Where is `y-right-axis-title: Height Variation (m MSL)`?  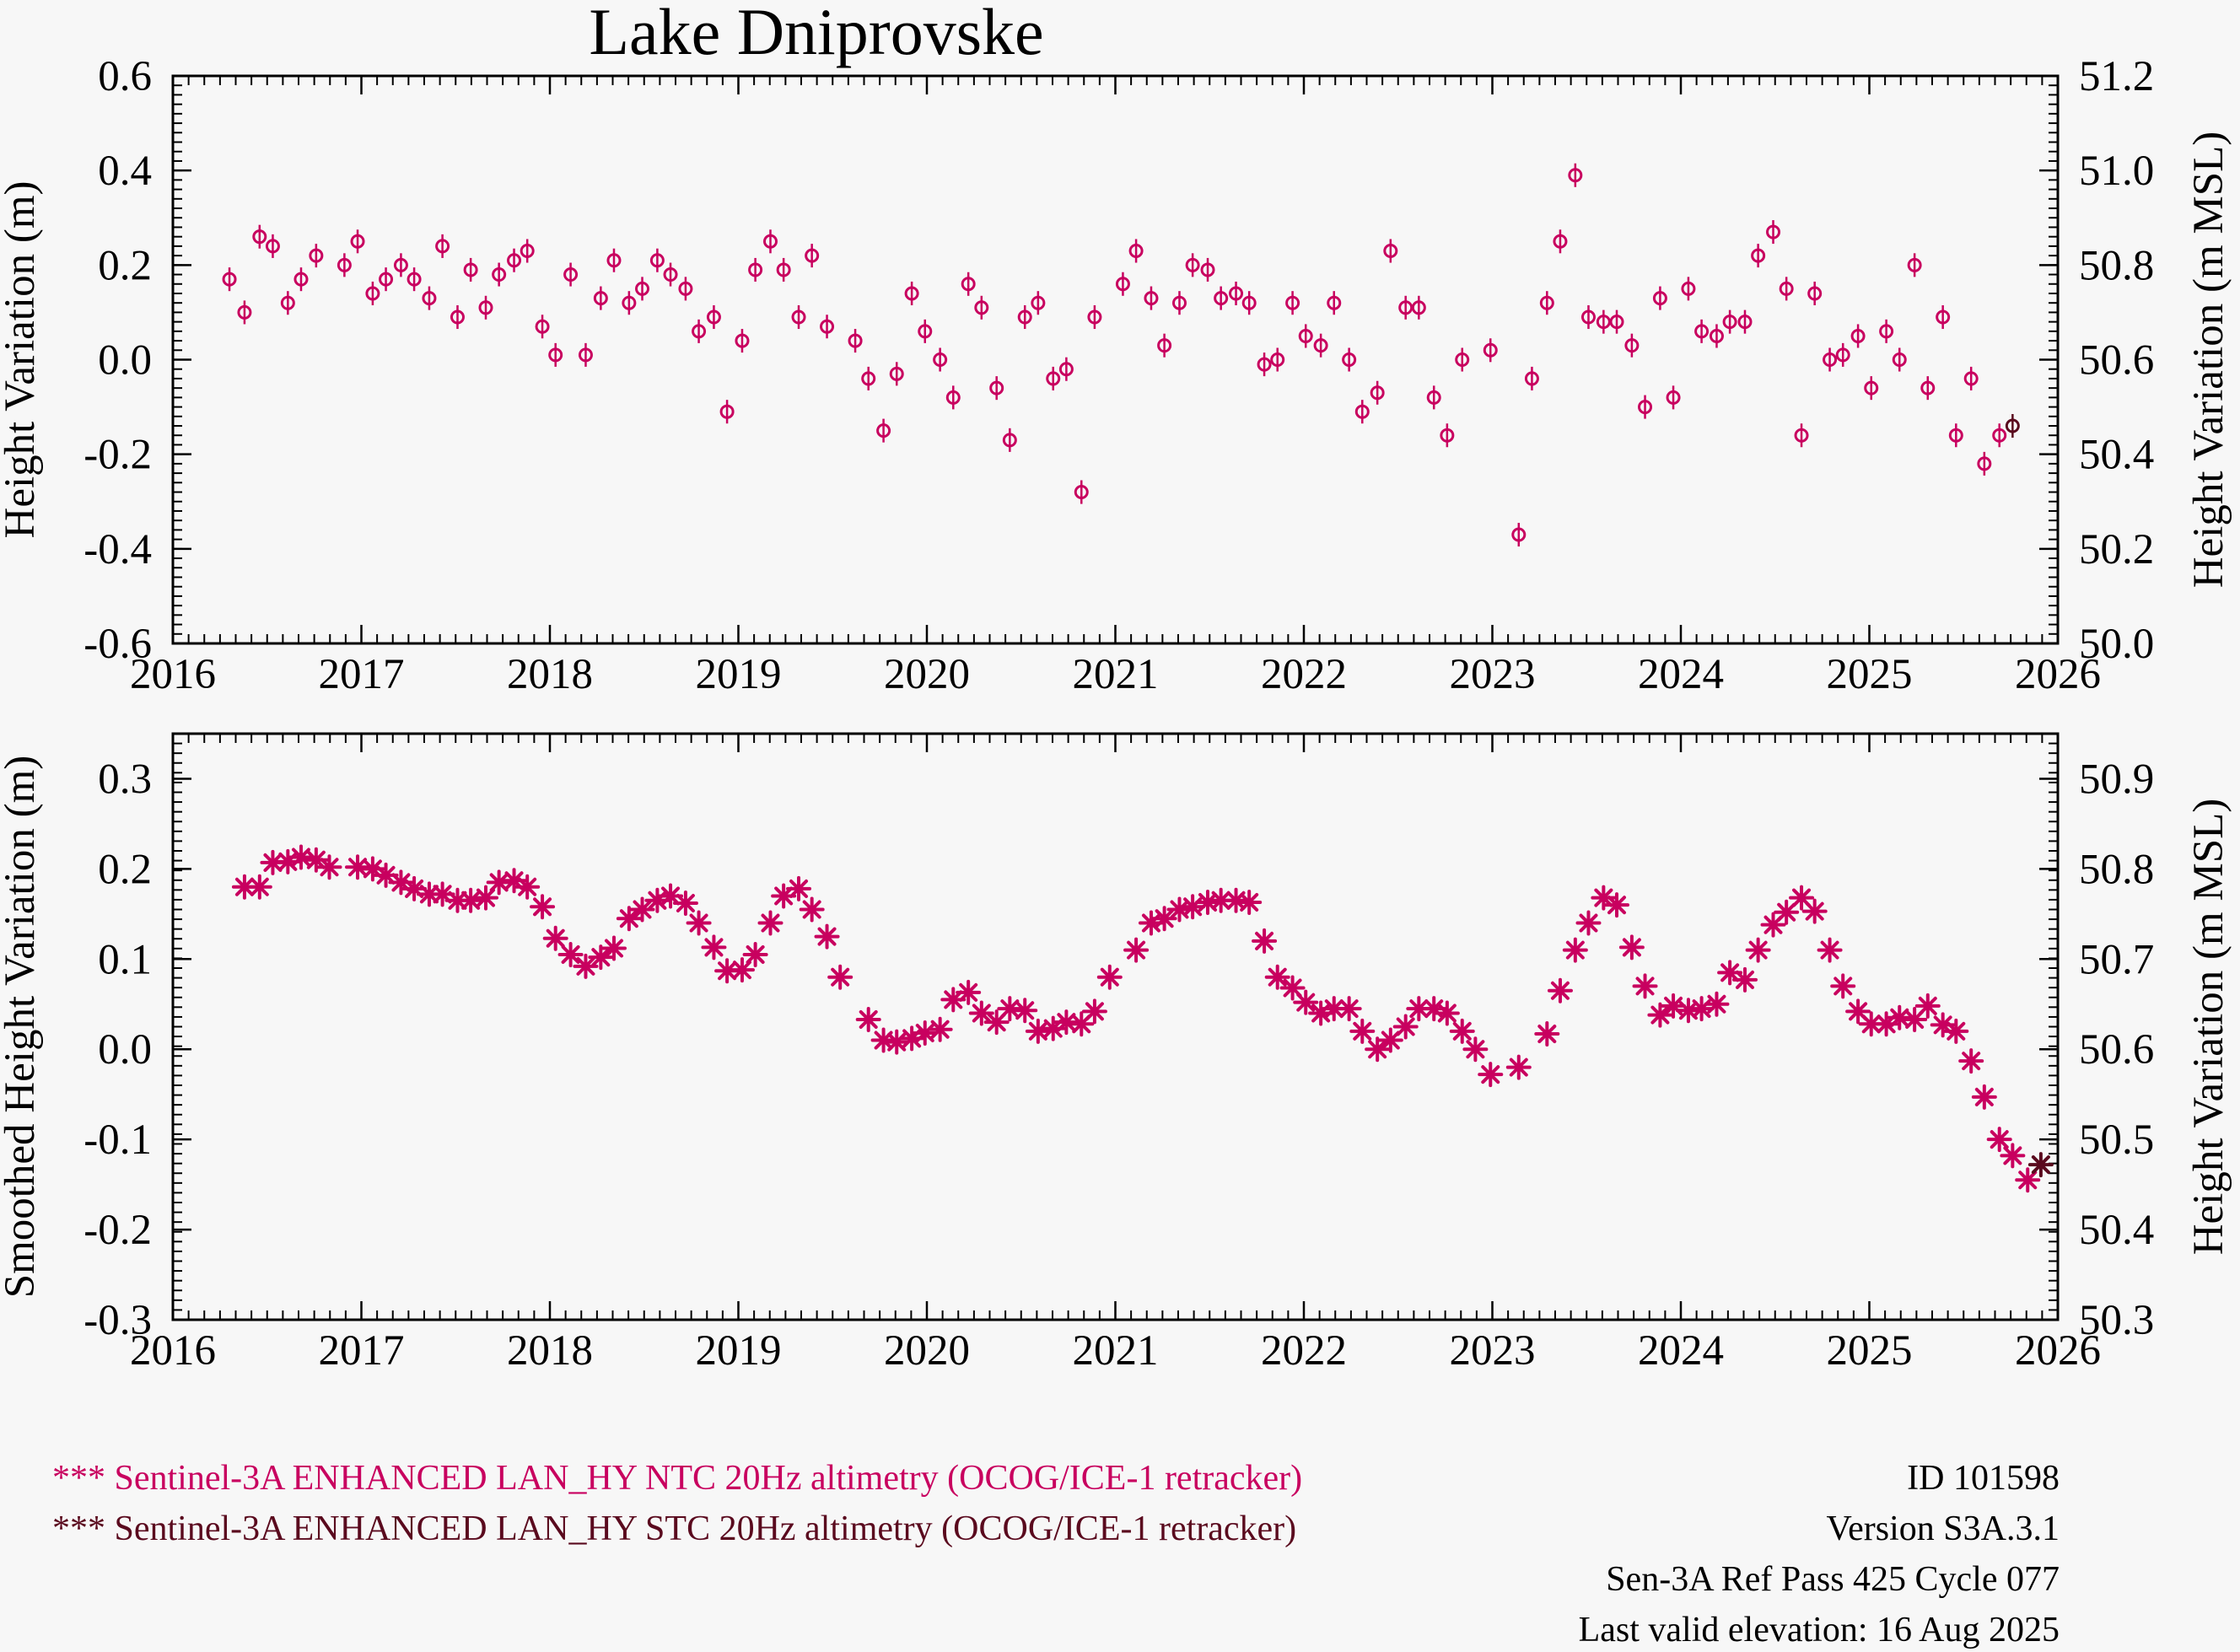 y-right-axis-title: Height Variation (m MSL) is located at coordinates (2208, 361).